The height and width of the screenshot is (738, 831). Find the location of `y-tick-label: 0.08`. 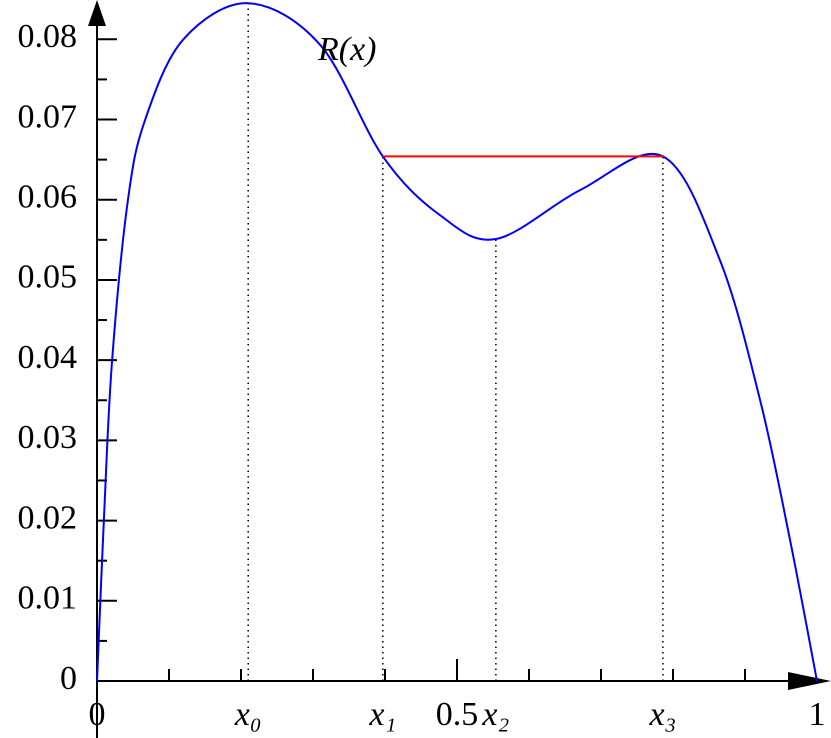

y-tick-label: 0.08 is located at coordinates (48, 36).